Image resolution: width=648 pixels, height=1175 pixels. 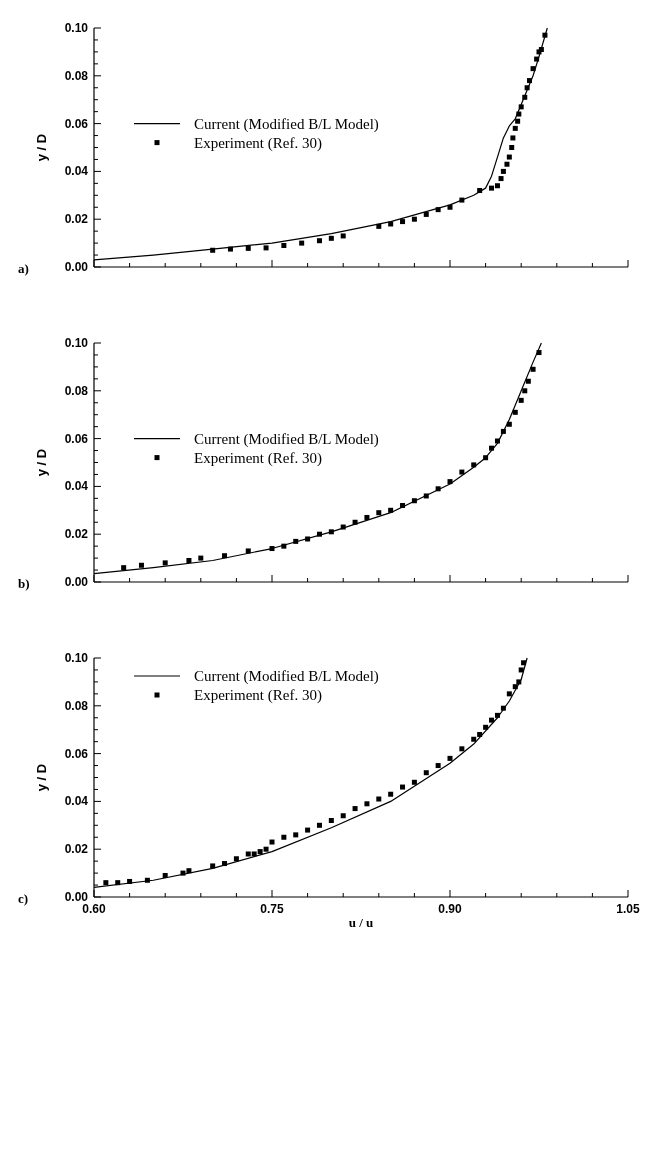 What do you see at coordinates (23, 898) in the screenshot?
I see `text: c)` at bounding box center [23, 898].